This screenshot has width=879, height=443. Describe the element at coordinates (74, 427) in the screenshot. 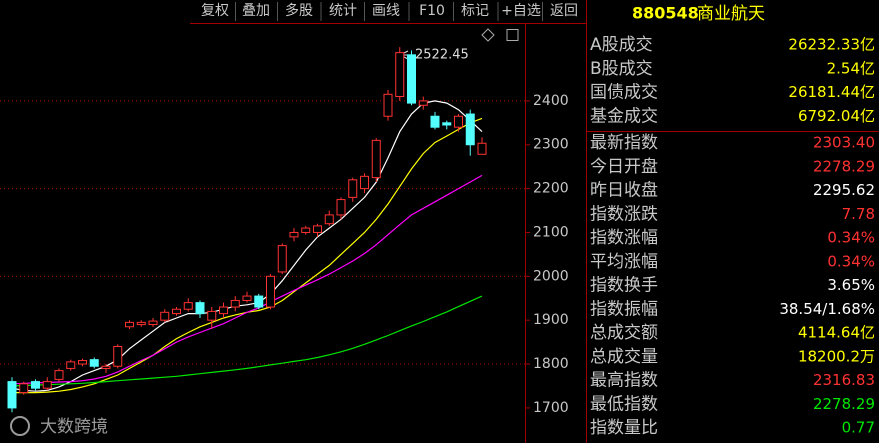

I see `watermark-text: 大数跨境` at that location.